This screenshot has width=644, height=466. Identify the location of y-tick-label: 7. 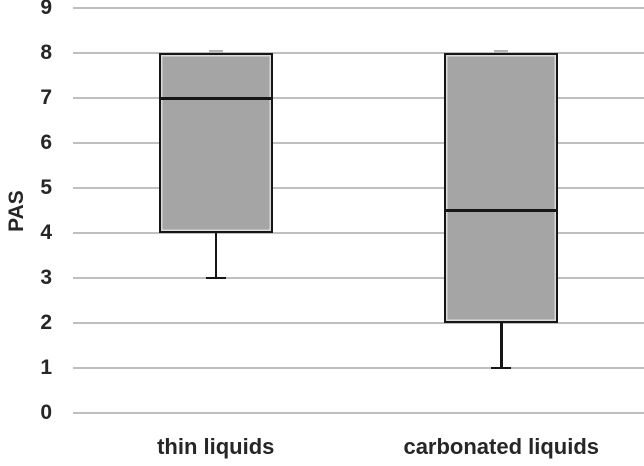
(46, 97).